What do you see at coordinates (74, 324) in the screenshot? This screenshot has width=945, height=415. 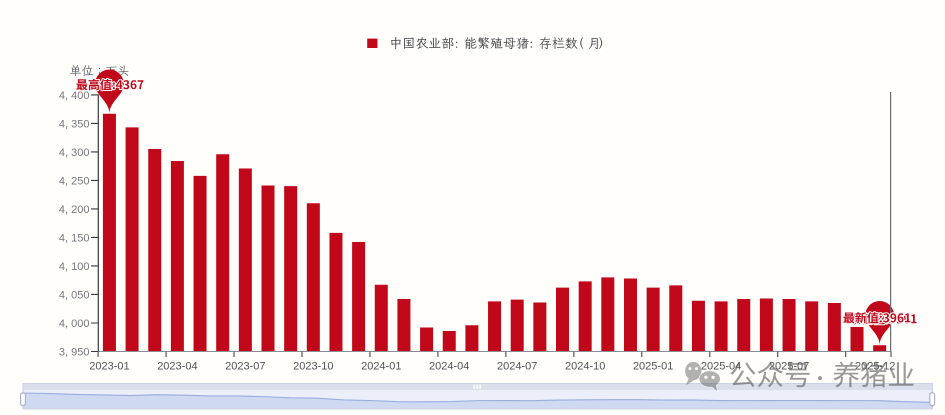 I see `svg-text: 4, 000` at bounding box center [74, 324].